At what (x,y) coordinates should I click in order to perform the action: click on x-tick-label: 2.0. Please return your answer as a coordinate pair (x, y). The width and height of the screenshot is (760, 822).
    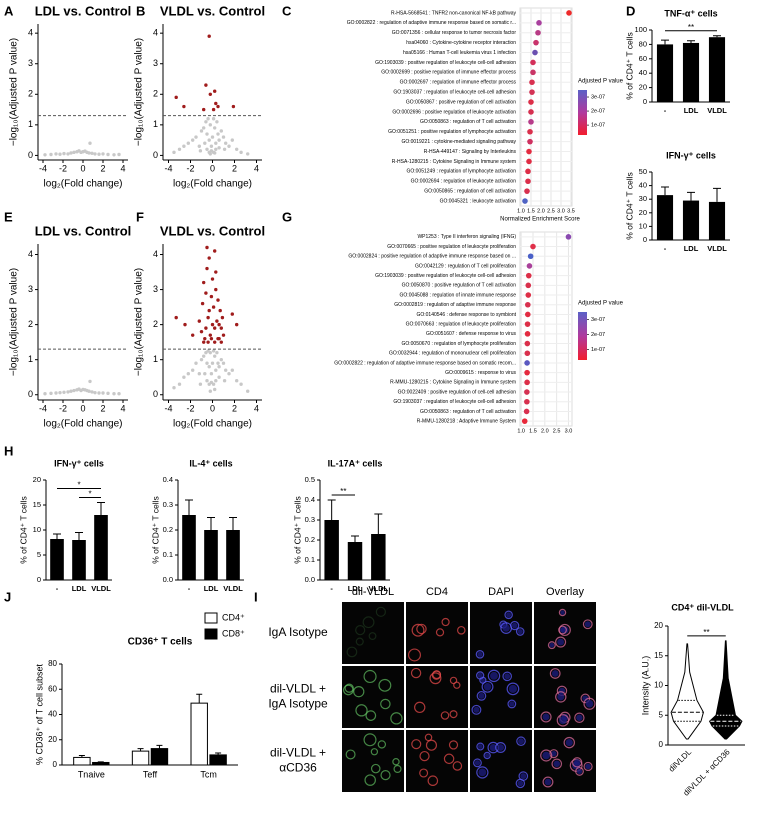
    Looking at the image, I should click on (541, 211).